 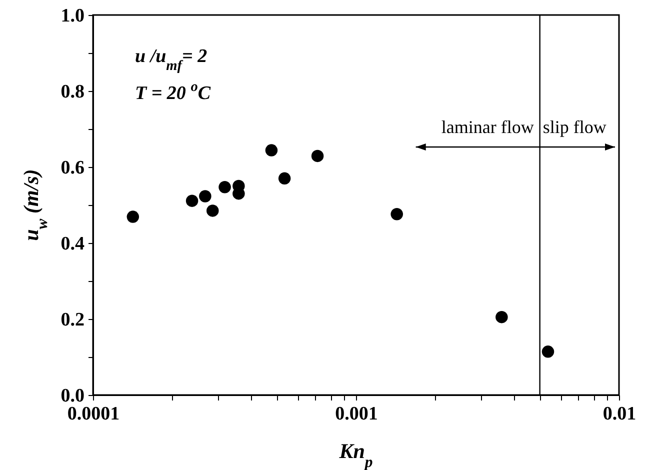 I want to click on y-tick-label: 0.4, so click(x=72, y=244).